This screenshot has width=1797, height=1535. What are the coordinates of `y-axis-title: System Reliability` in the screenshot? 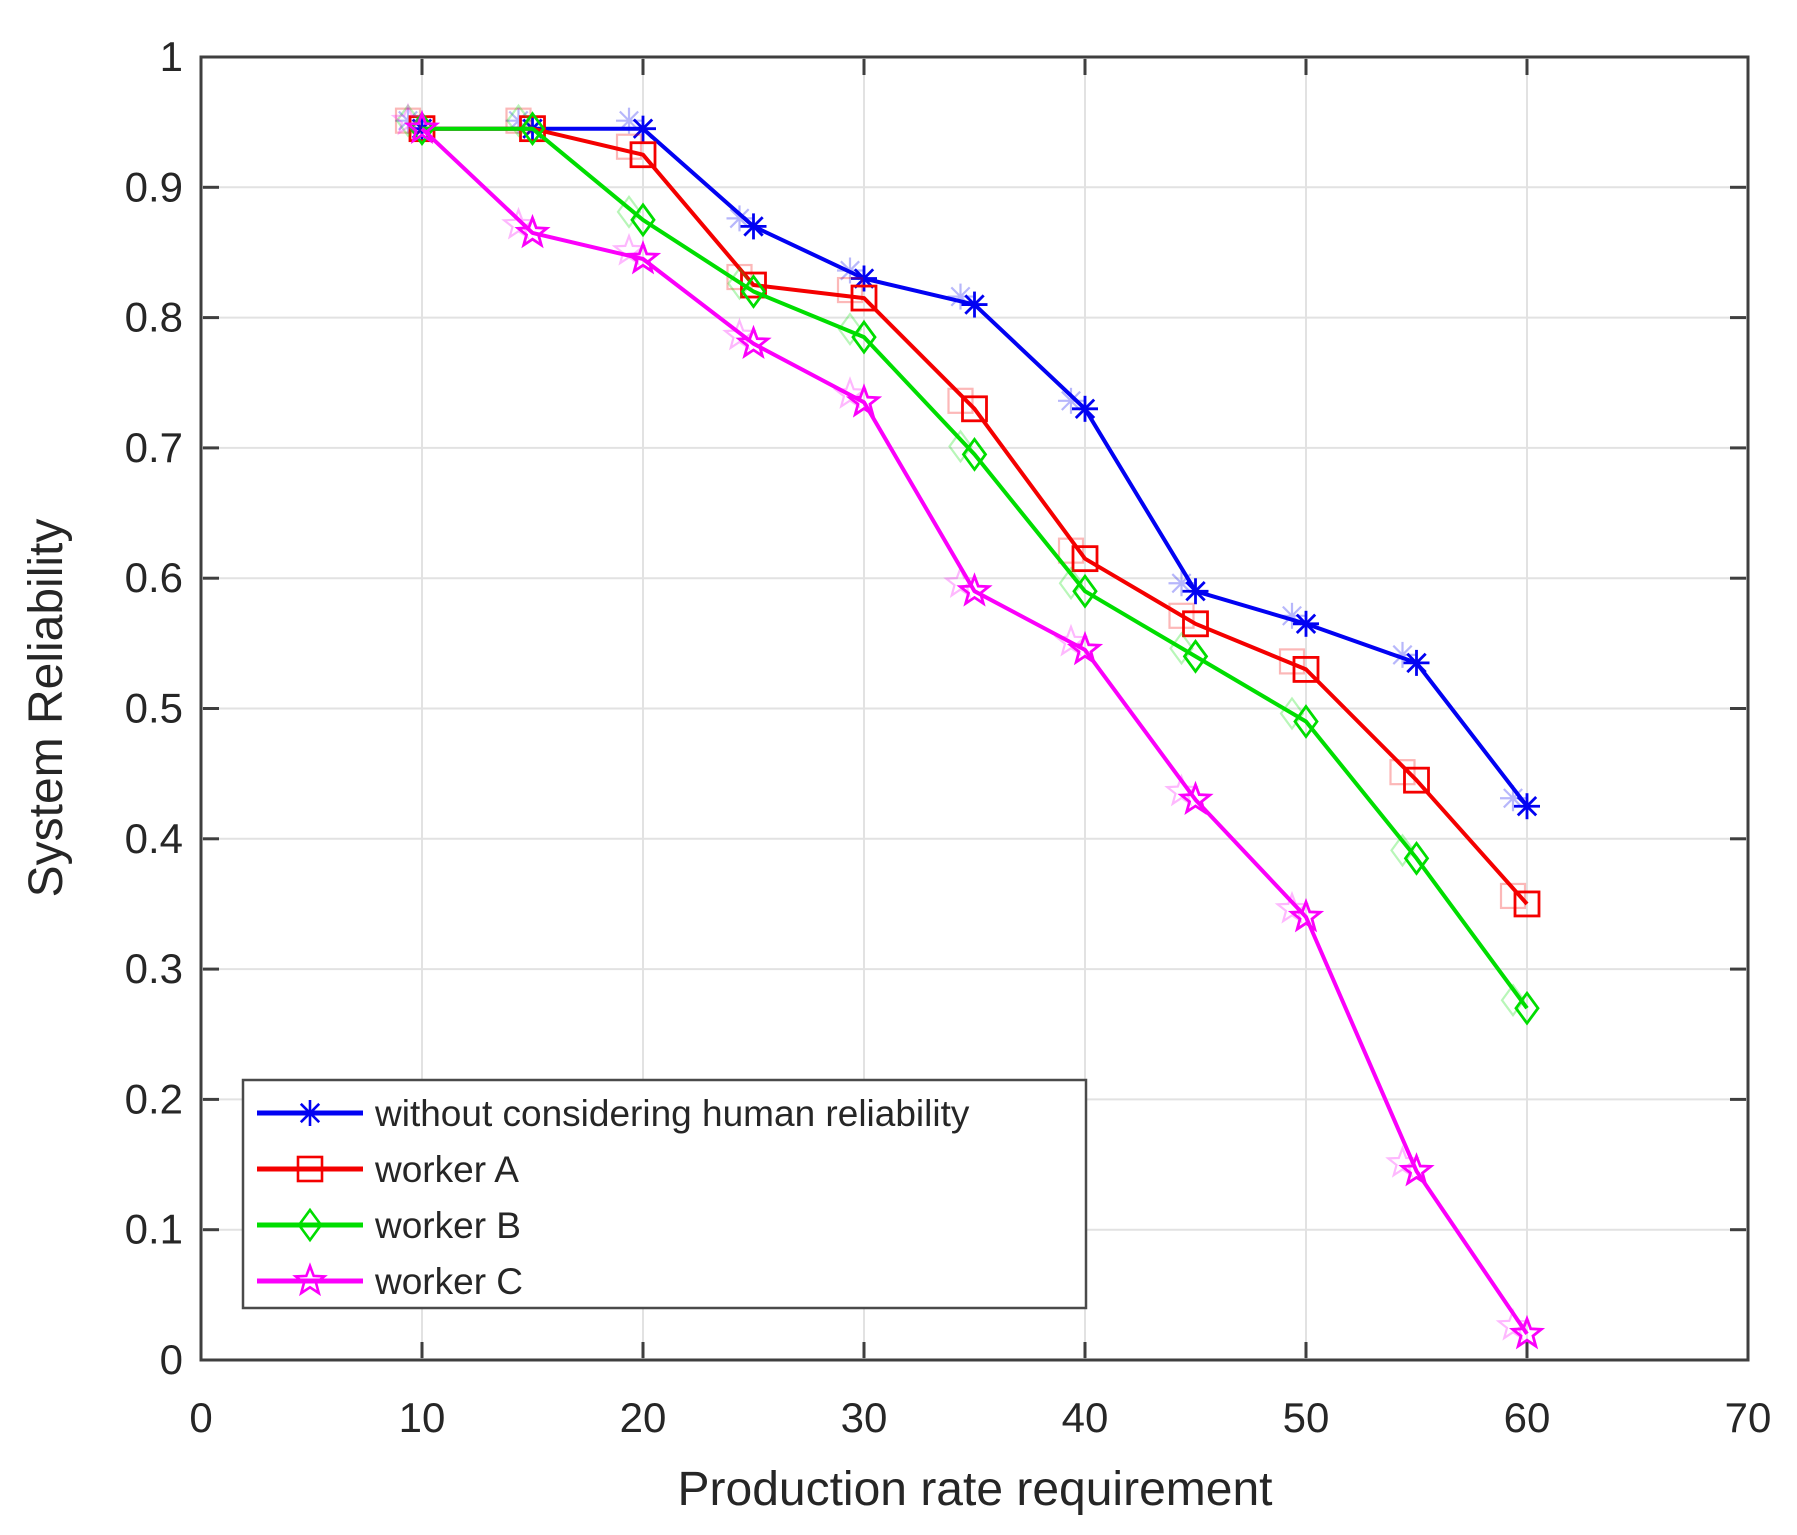 It's located at (46, 708).